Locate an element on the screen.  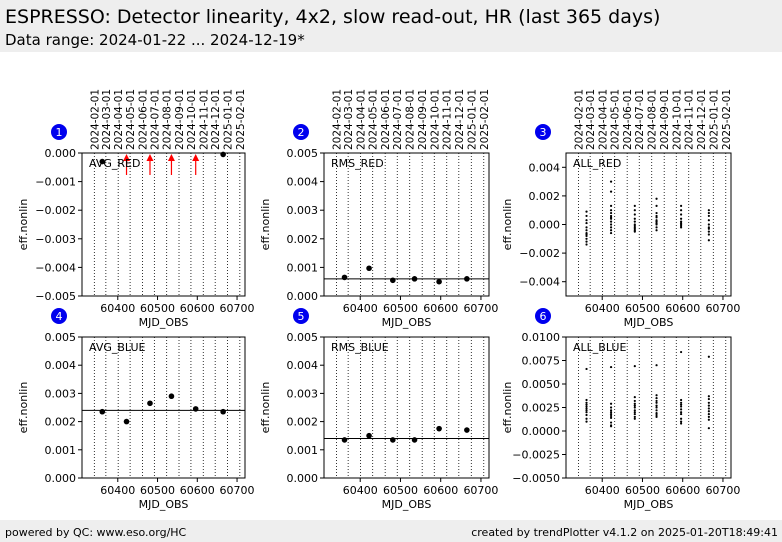
y-tick-label: 0.002 is located at coordinates (303, 422).